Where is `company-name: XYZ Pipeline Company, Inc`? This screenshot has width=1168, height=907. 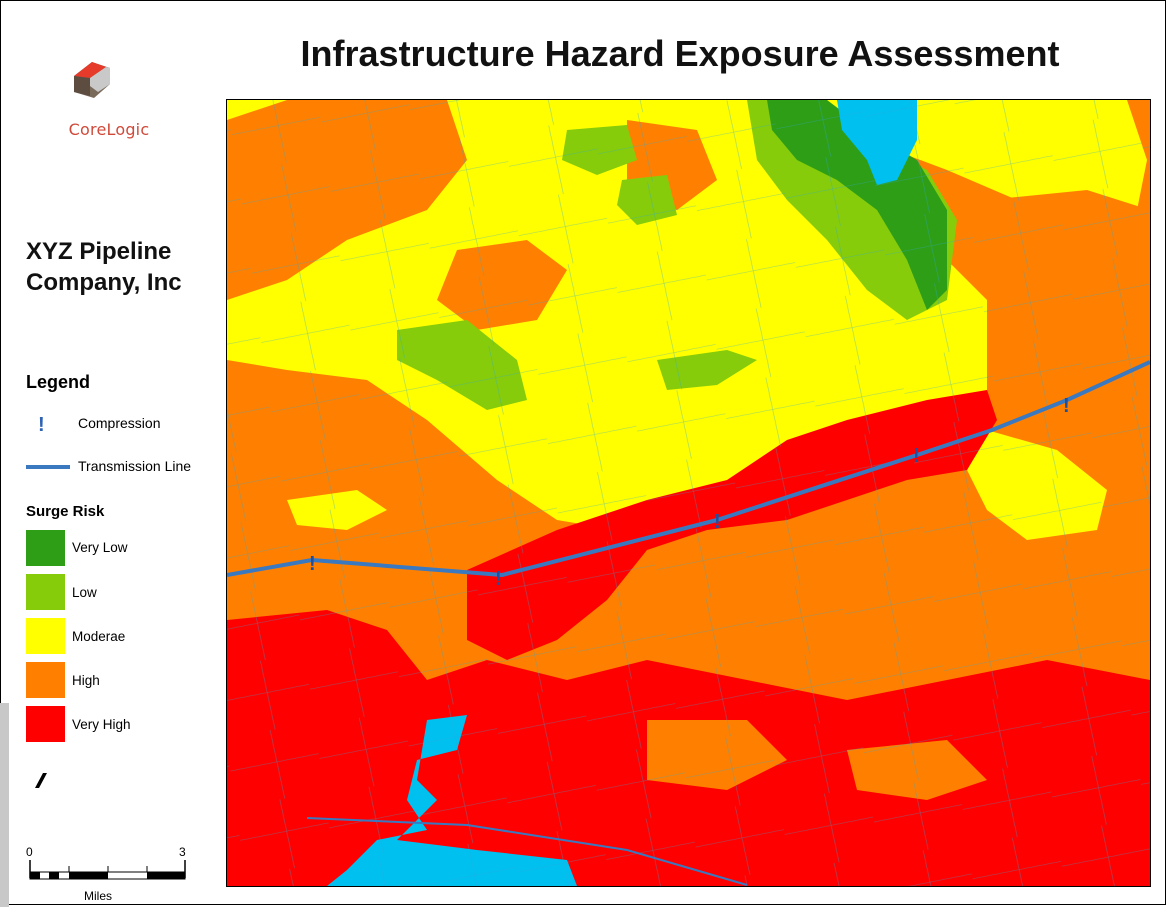 company-name: XYZ Pipeline Company, Inc is located at coordinates (126, 267).